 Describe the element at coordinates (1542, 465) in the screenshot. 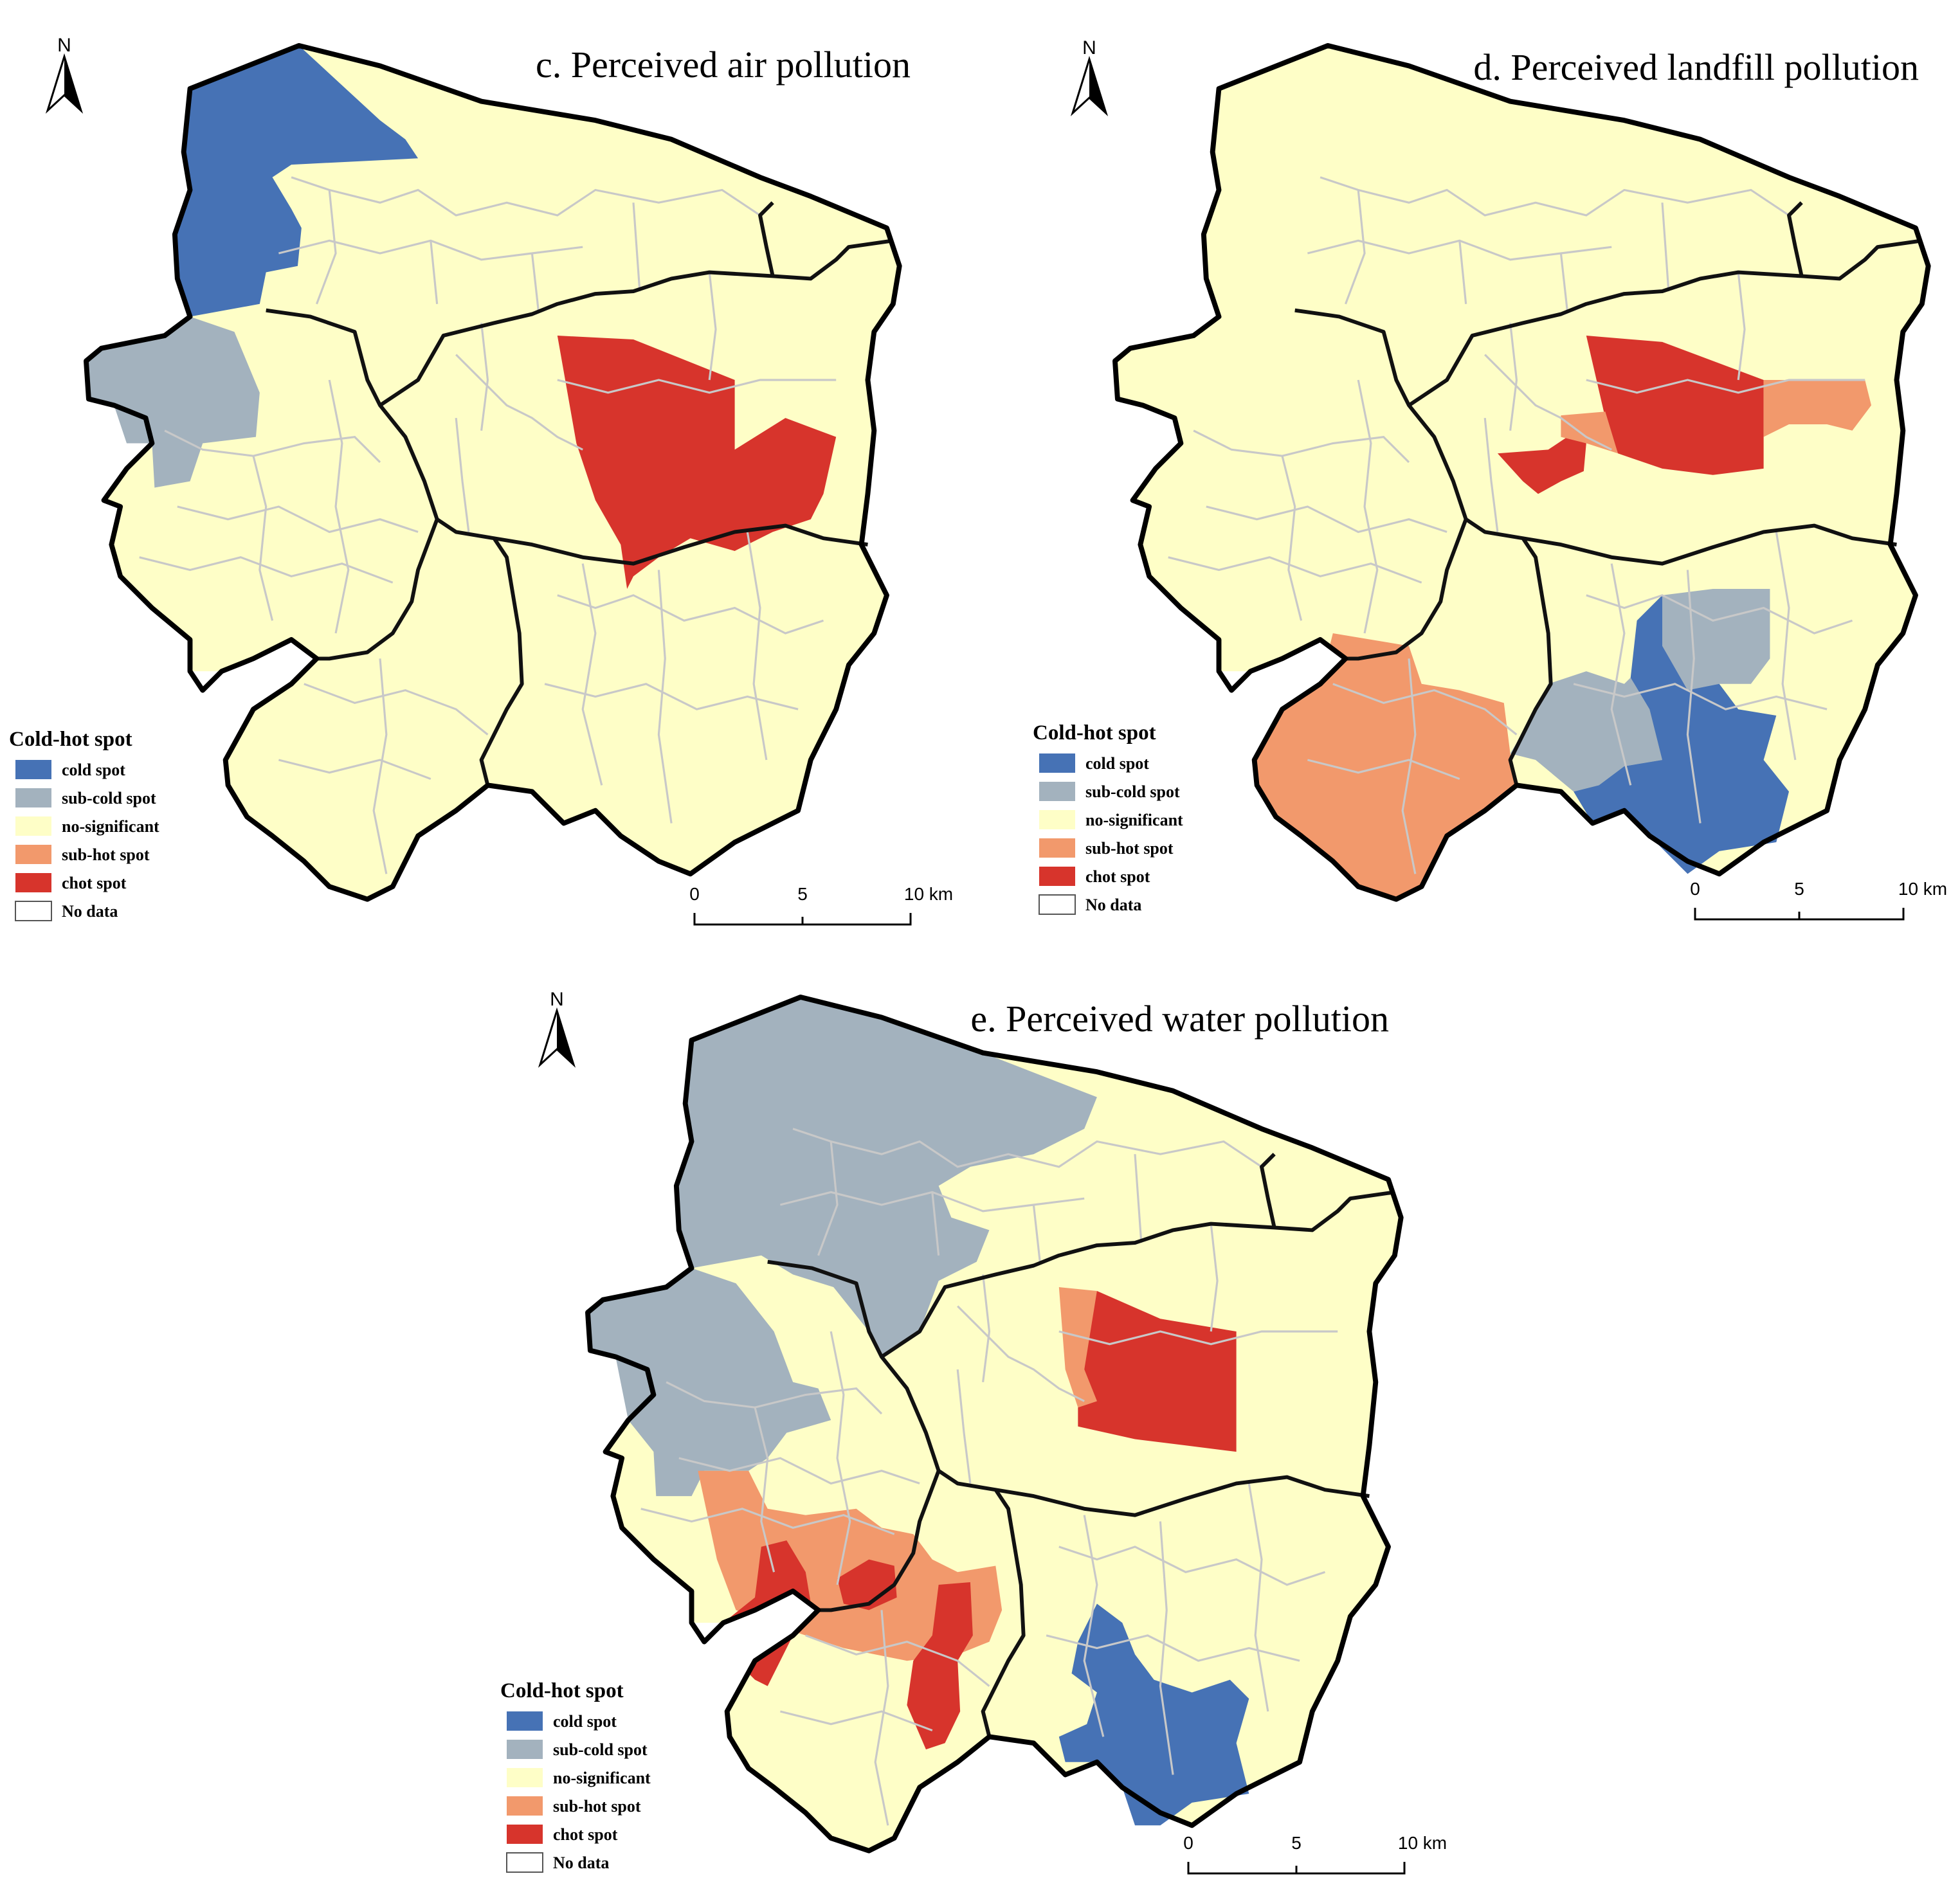

I see `hot-spot-zone-small` at that location.